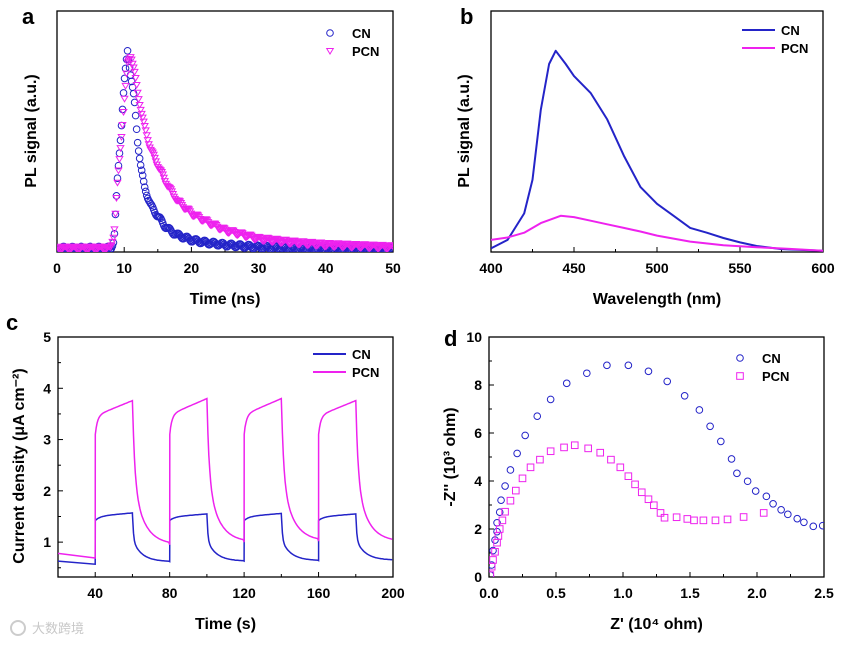 The image size is (850, 647). I want to click on panel-label-b: b, so click(466, 16).